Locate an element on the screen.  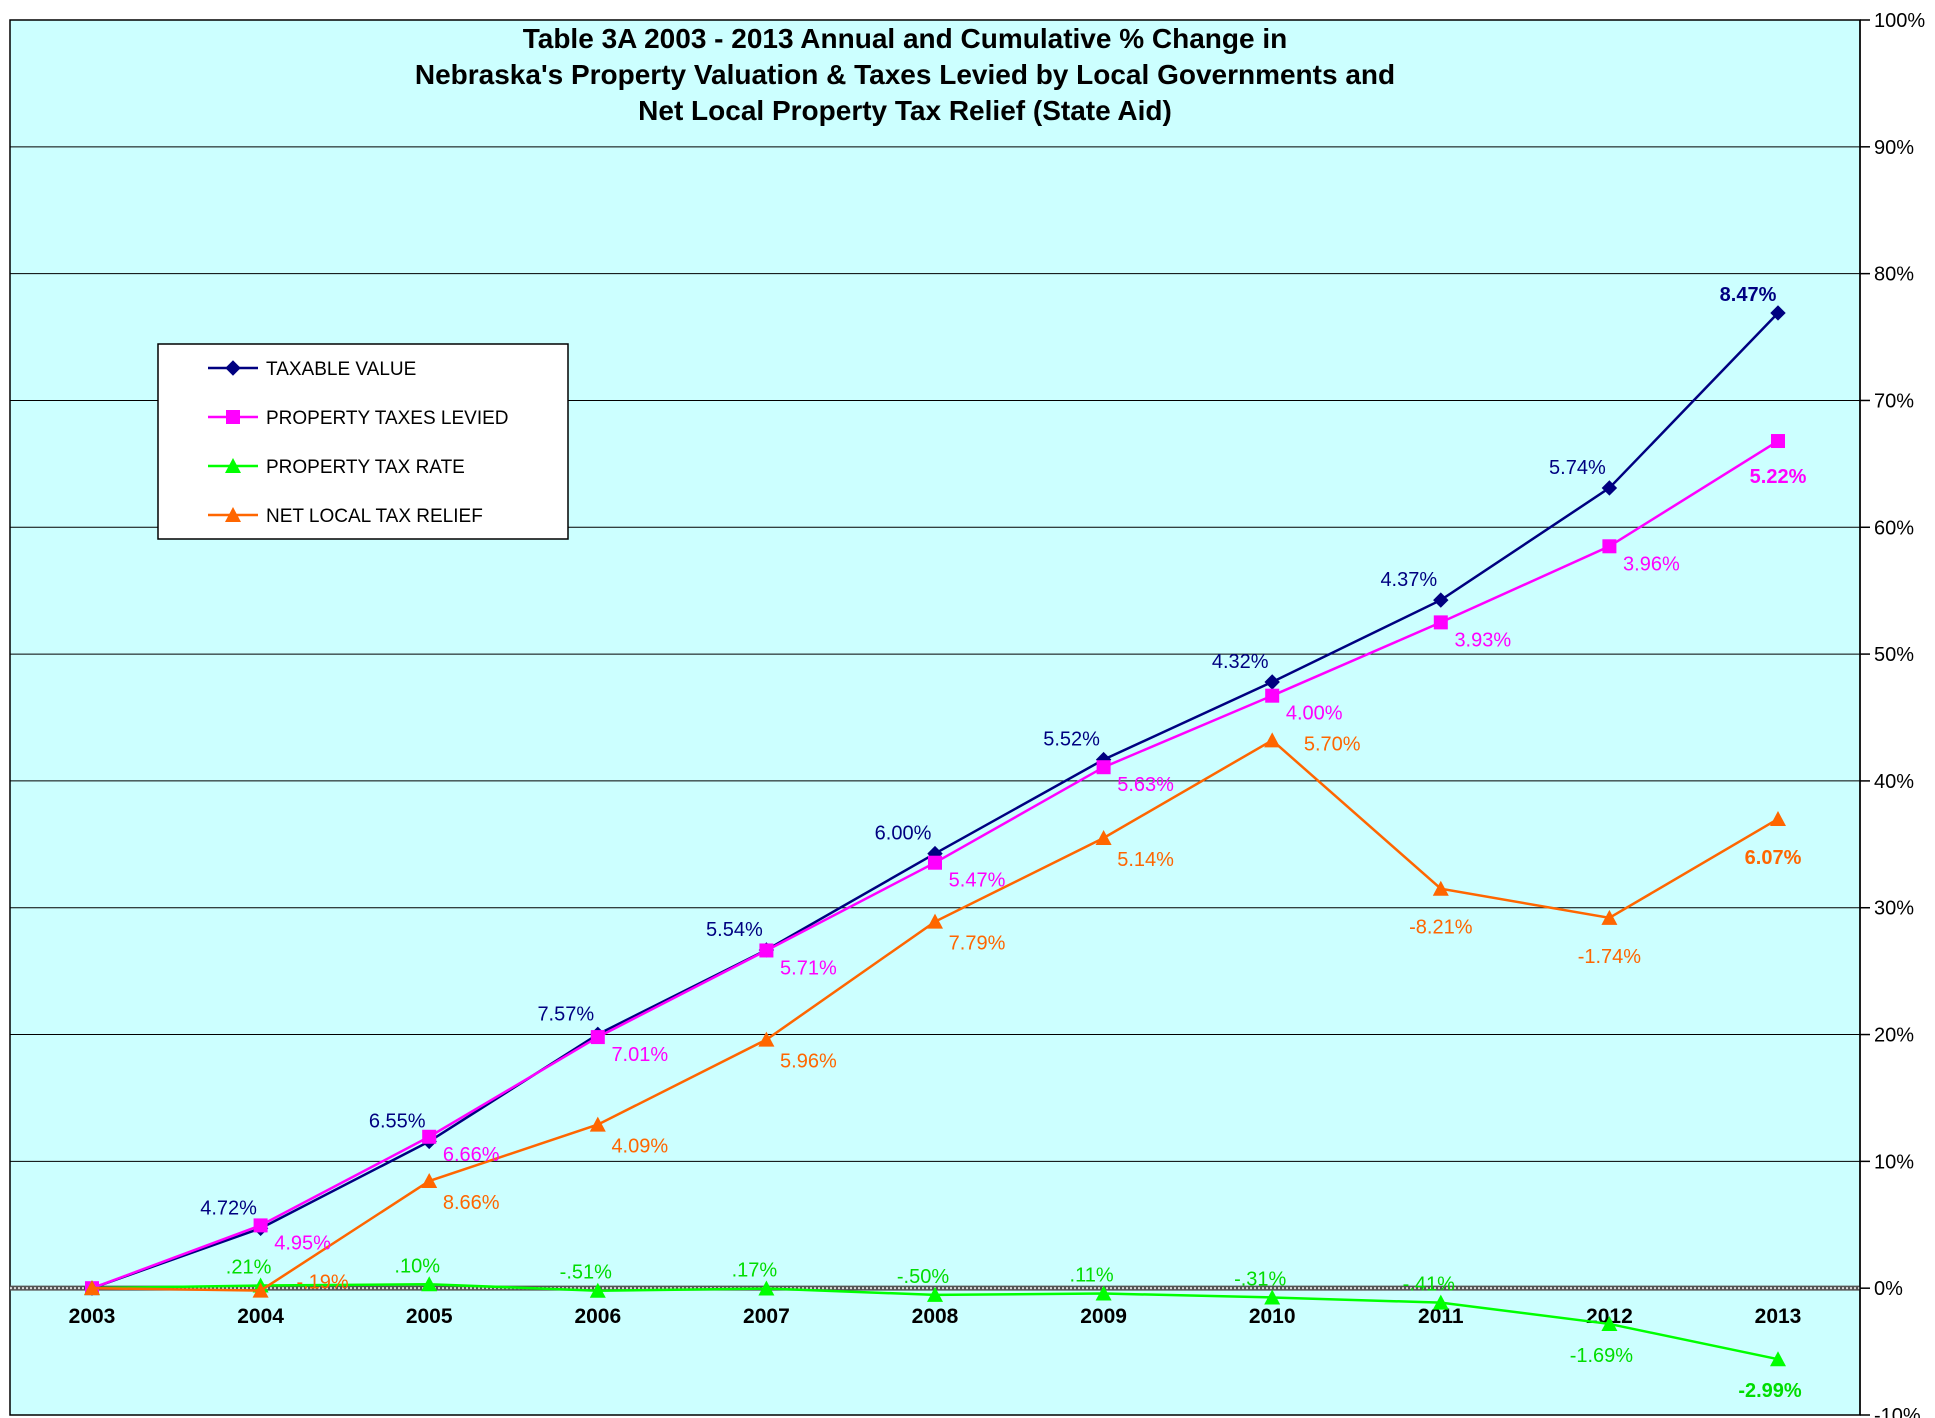
data-label: -1.74% is located at coordinates (1610, 957).